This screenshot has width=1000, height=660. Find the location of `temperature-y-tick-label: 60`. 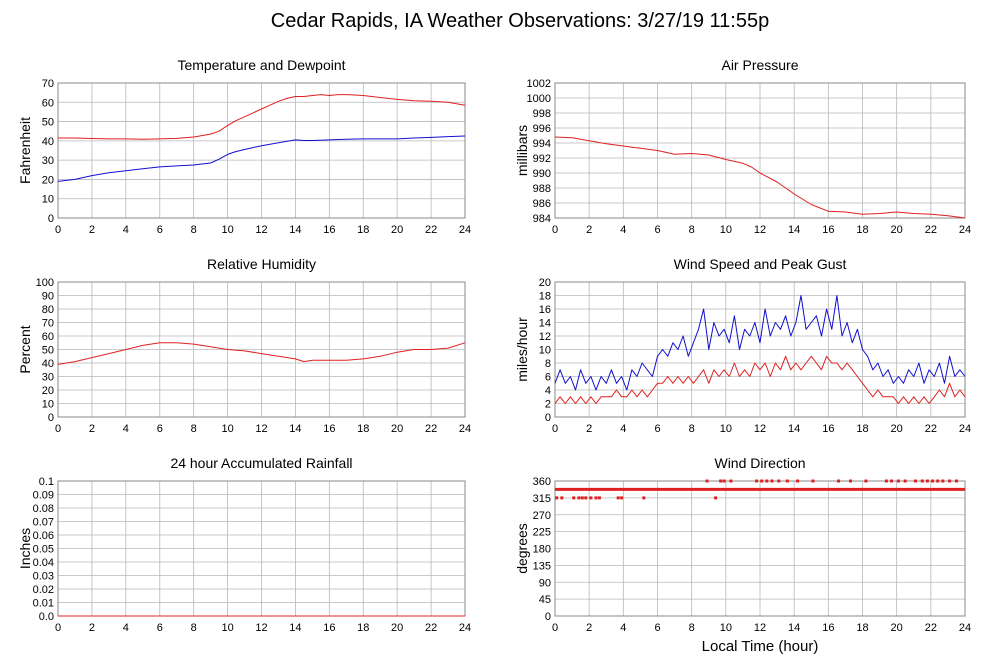

temperature-y-tick-label: 60 is located at coordinates (48, 103).